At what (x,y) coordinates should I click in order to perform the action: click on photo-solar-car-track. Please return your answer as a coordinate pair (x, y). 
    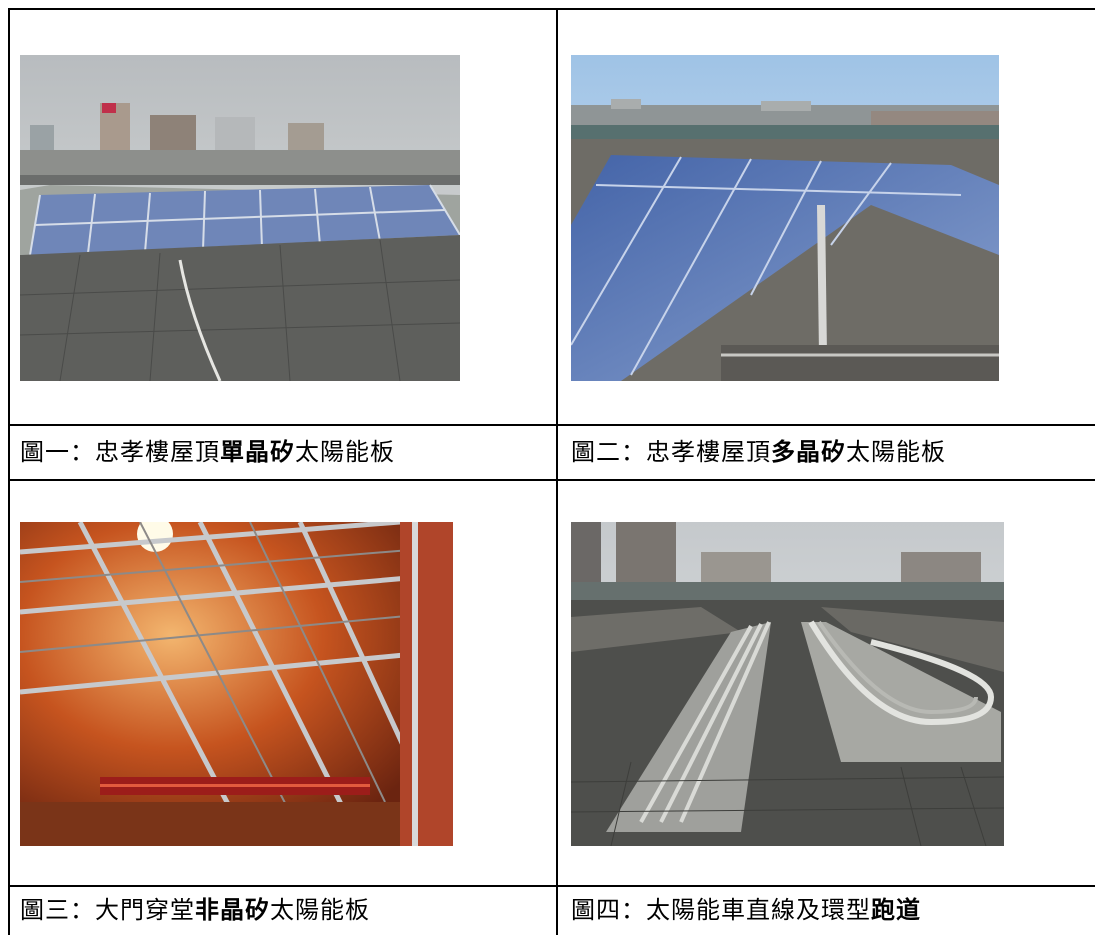
    Looking at the image, I should click on (787, 684).